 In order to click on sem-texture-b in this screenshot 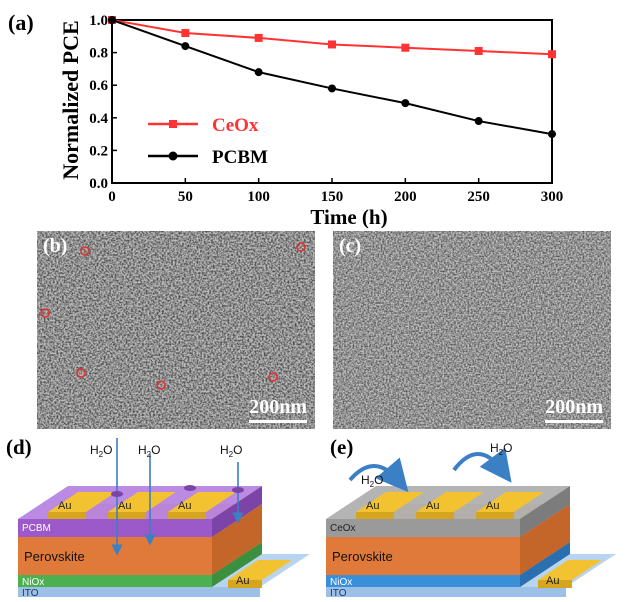, I will do `click(176, 330)`.